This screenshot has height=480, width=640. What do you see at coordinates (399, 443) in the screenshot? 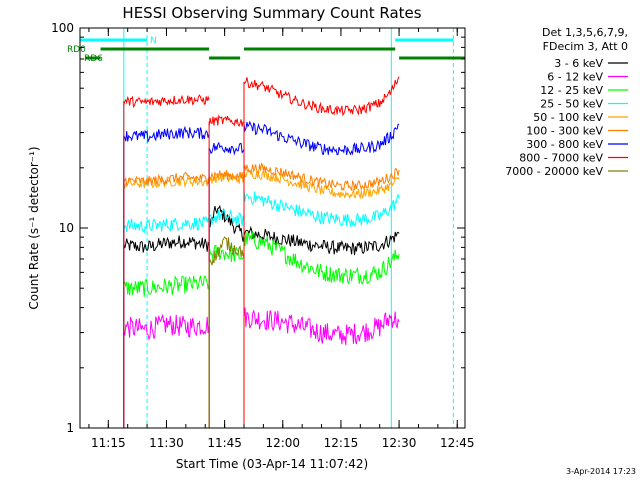
I see `x-tick-label: 12:30` at bounding box center [399, 443].